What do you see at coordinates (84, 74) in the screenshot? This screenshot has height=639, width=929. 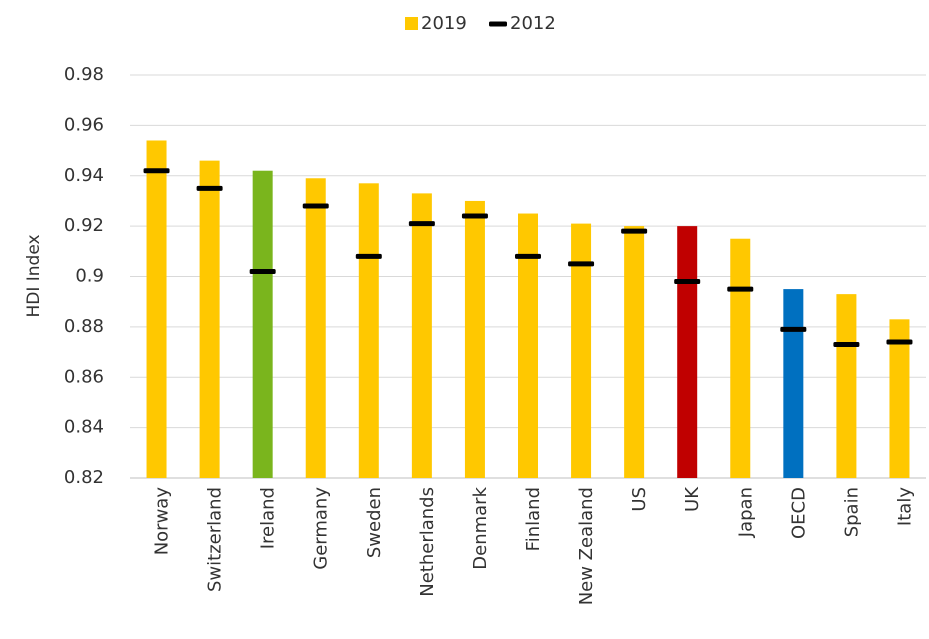 I see `y-tick-label: 0.98` at bounding box center [84, 74].